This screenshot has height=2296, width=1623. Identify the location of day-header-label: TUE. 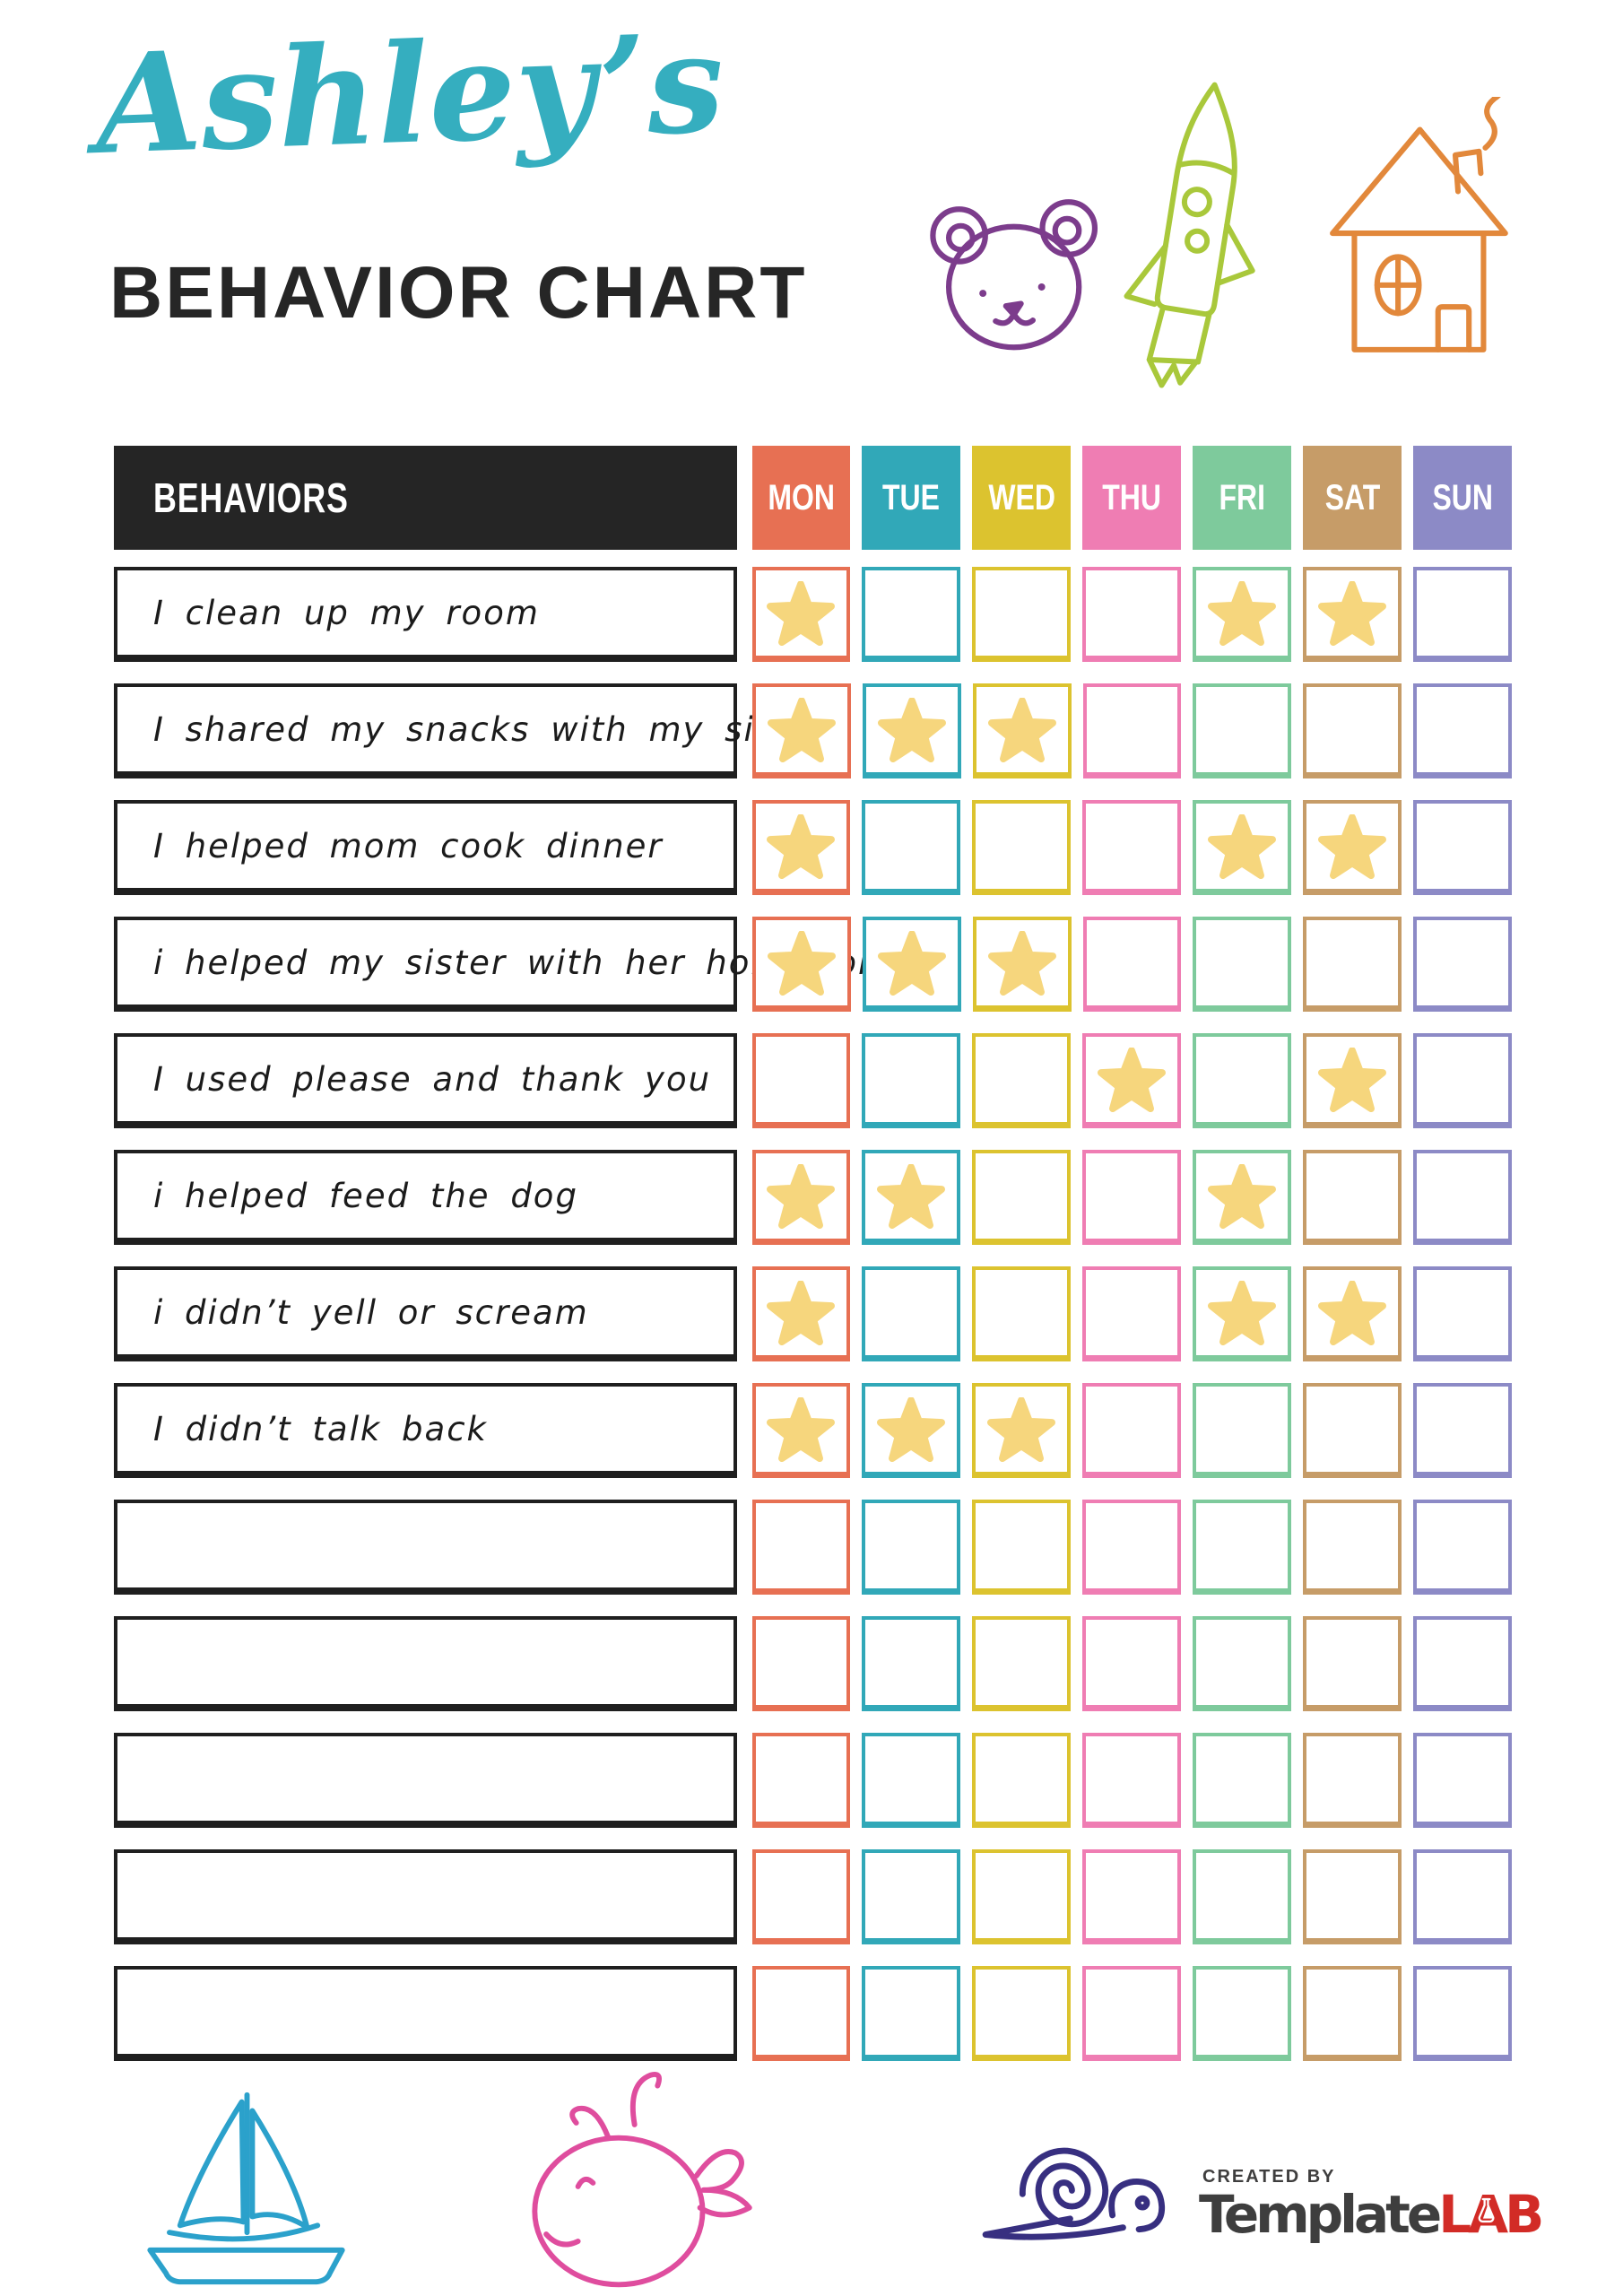
(911, 497).